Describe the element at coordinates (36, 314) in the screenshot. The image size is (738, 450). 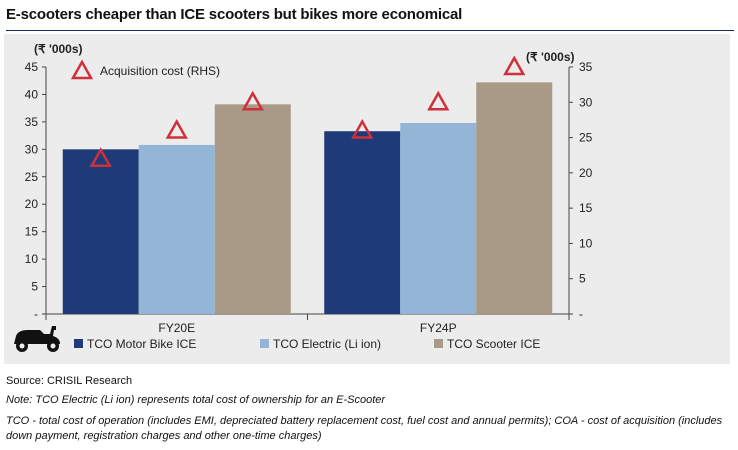
I see `left-tick-label: -` at that location.